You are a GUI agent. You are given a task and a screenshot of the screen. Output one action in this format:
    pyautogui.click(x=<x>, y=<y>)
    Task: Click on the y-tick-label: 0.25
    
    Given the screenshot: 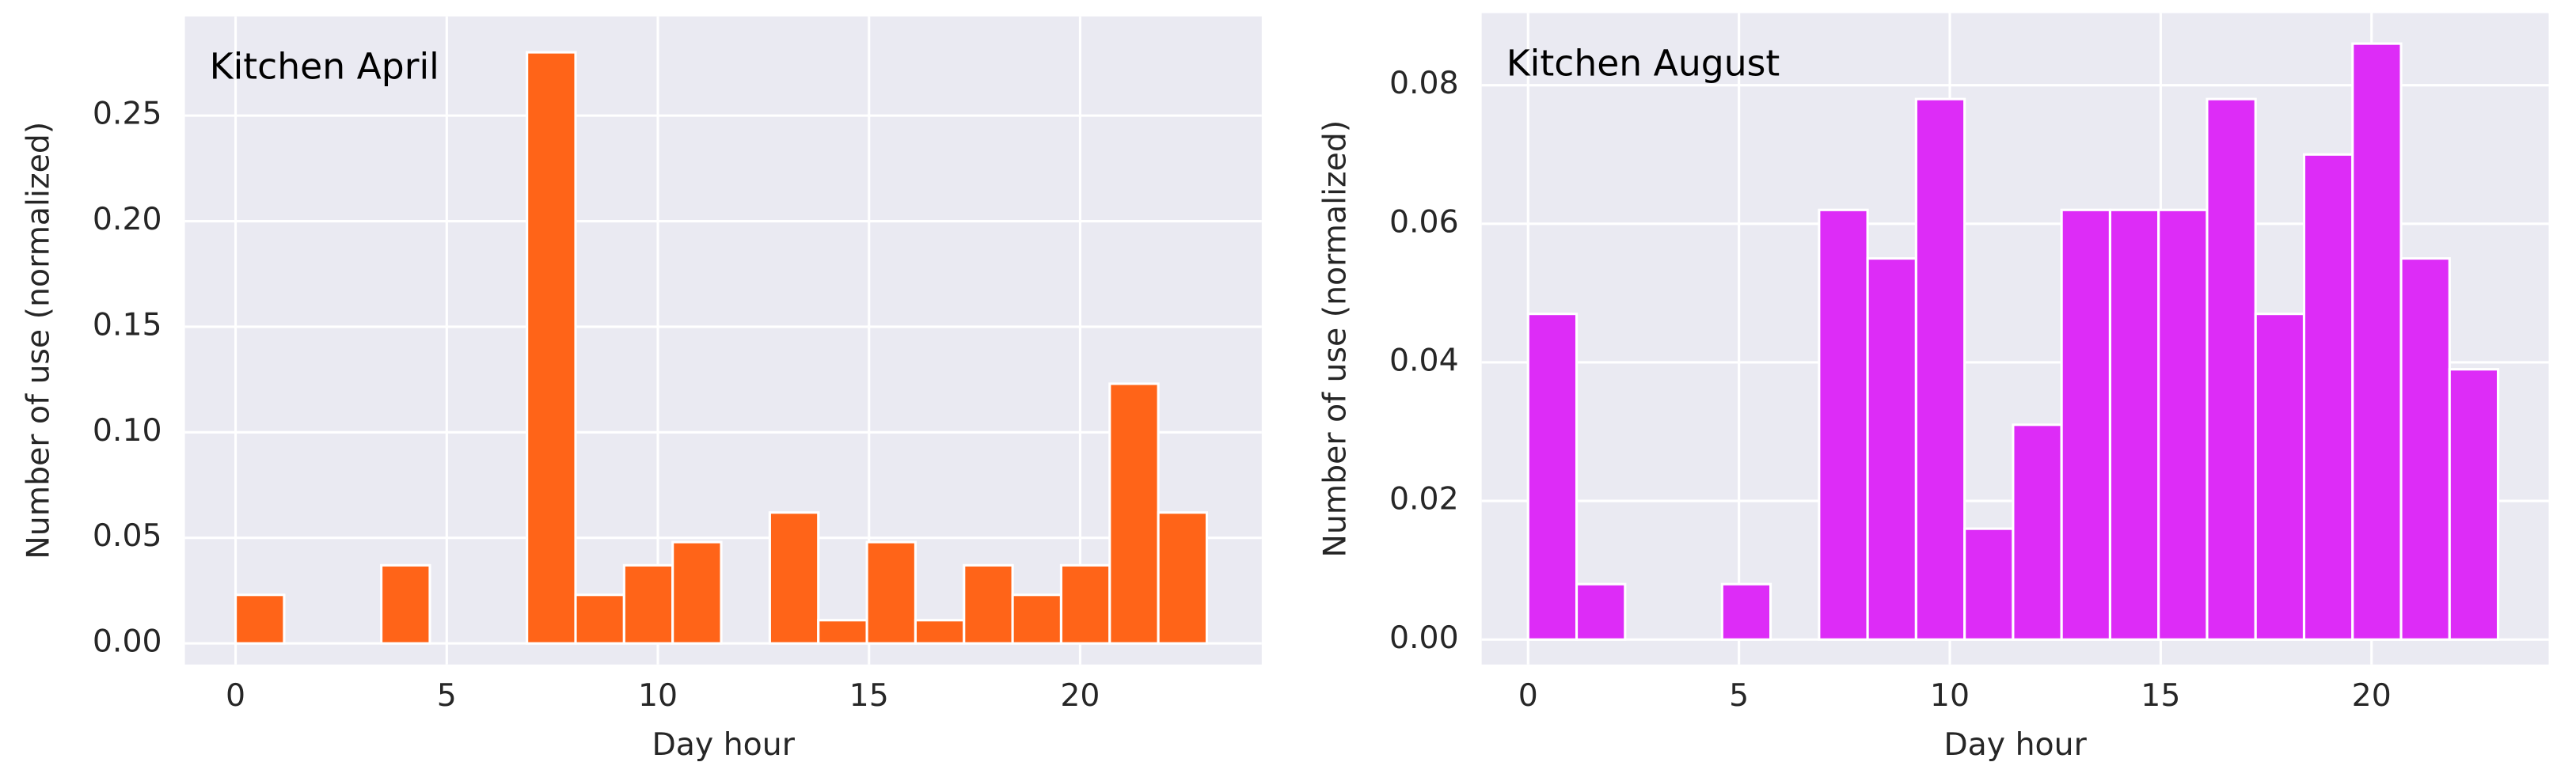 What is the action you would take?
    pyautogui.click(x=128, y=114)
    